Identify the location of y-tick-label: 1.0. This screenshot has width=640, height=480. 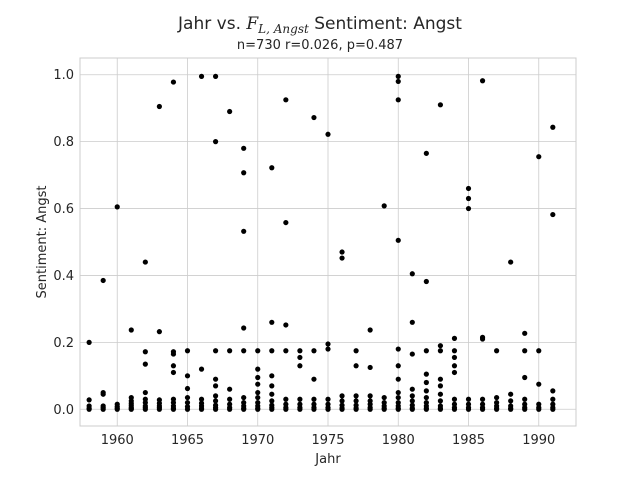
(63, 75).